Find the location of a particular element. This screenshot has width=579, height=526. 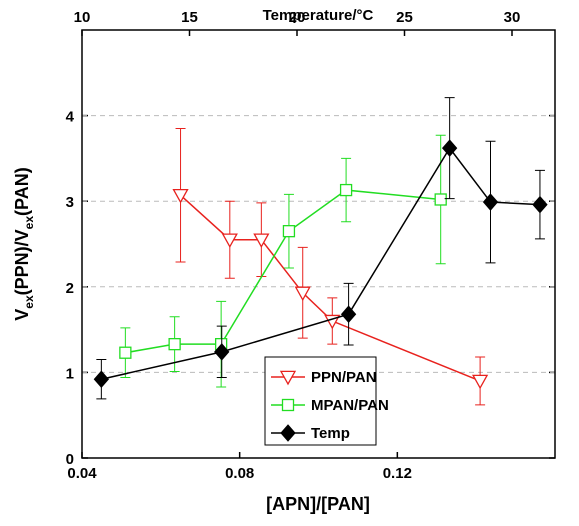

y-label-part: (PPN)/V is located at coordinates (22, 262).